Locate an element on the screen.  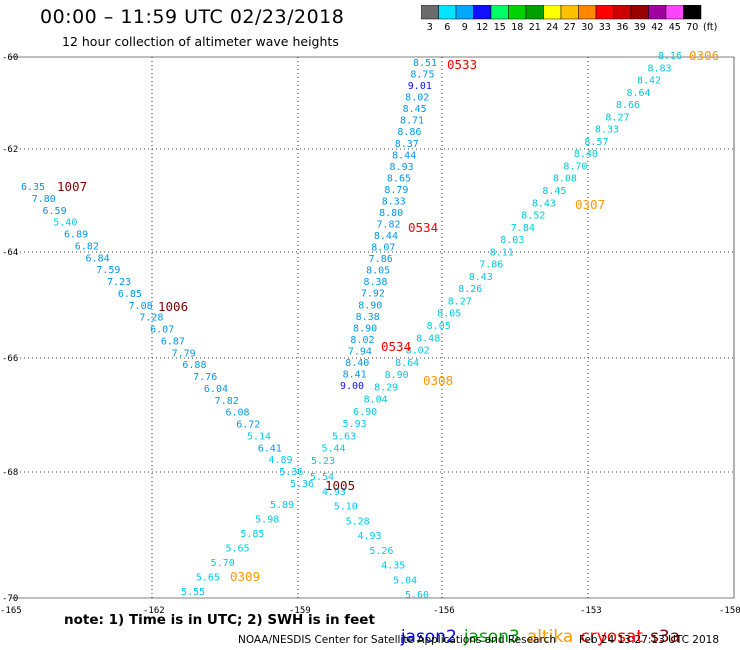
wave-height-value: 8.41 is located at coordinates (355, 374).